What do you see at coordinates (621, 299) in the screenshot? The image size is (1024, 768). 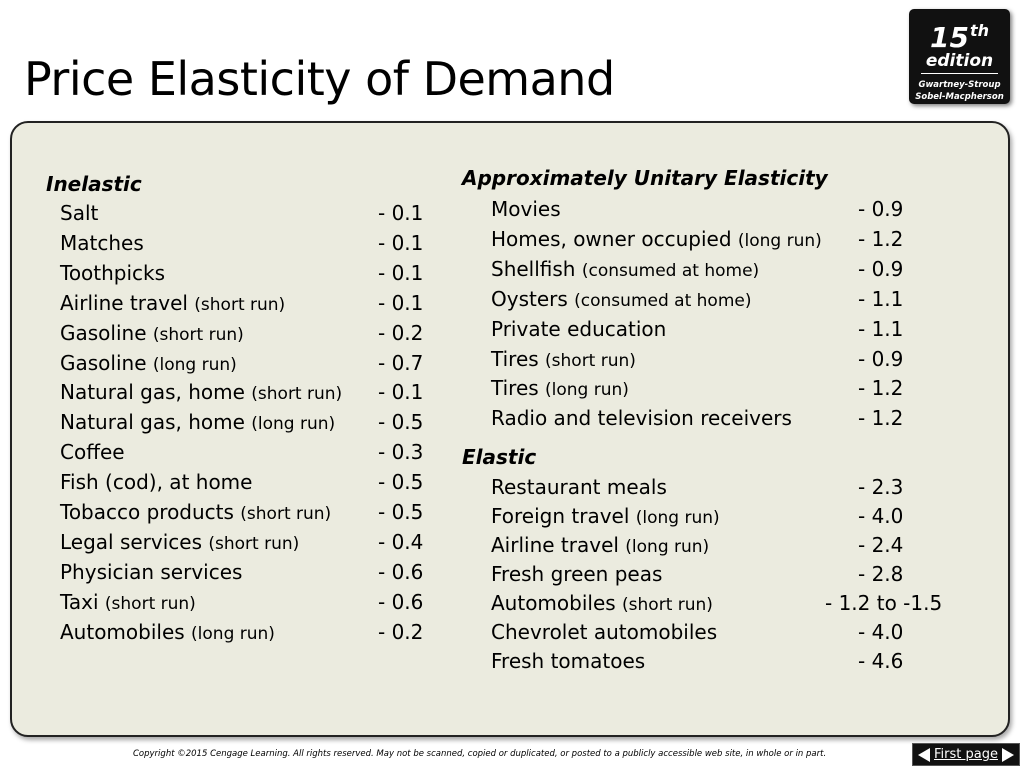 I see `unitary-row-label: Oysters (consumed at home)` at bounding box center [621, 299].